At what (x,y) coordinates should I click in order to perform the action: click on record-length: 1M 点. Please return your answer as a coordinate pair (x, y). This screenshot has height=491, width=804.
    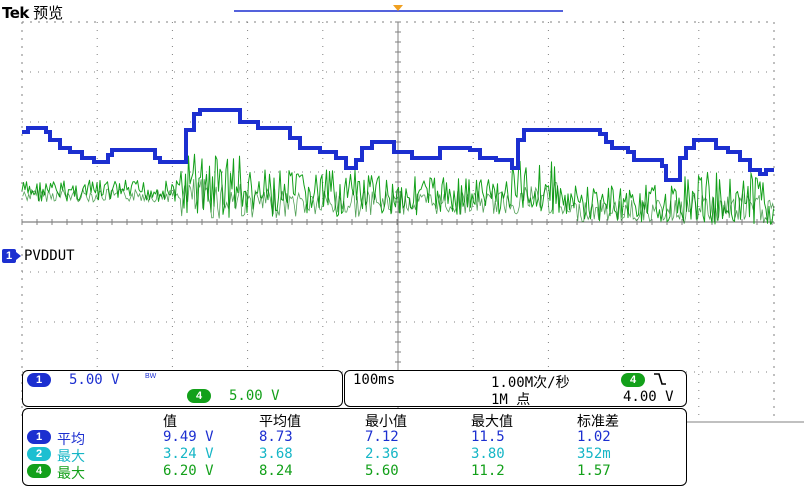
    Looking at the image, I should click on (511, 400).